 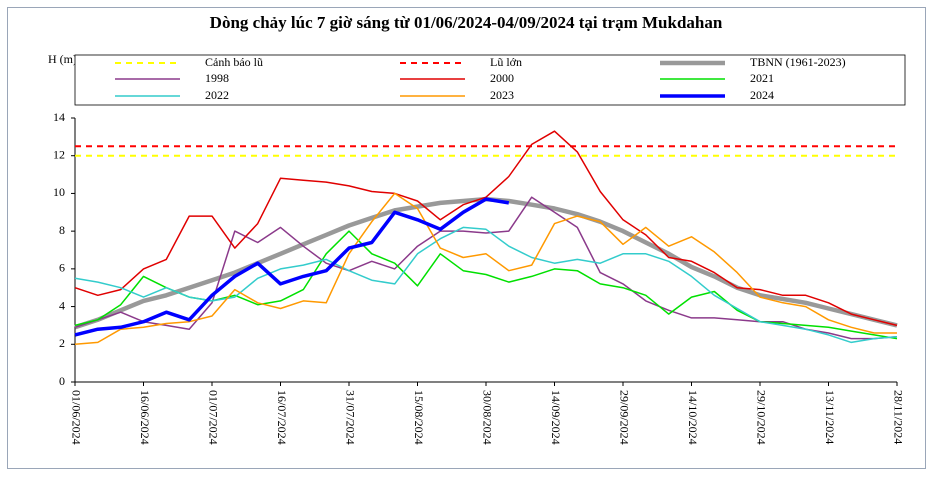 I want to click on x-tick-label: 29/10/2024, so click(x=761, y=417).